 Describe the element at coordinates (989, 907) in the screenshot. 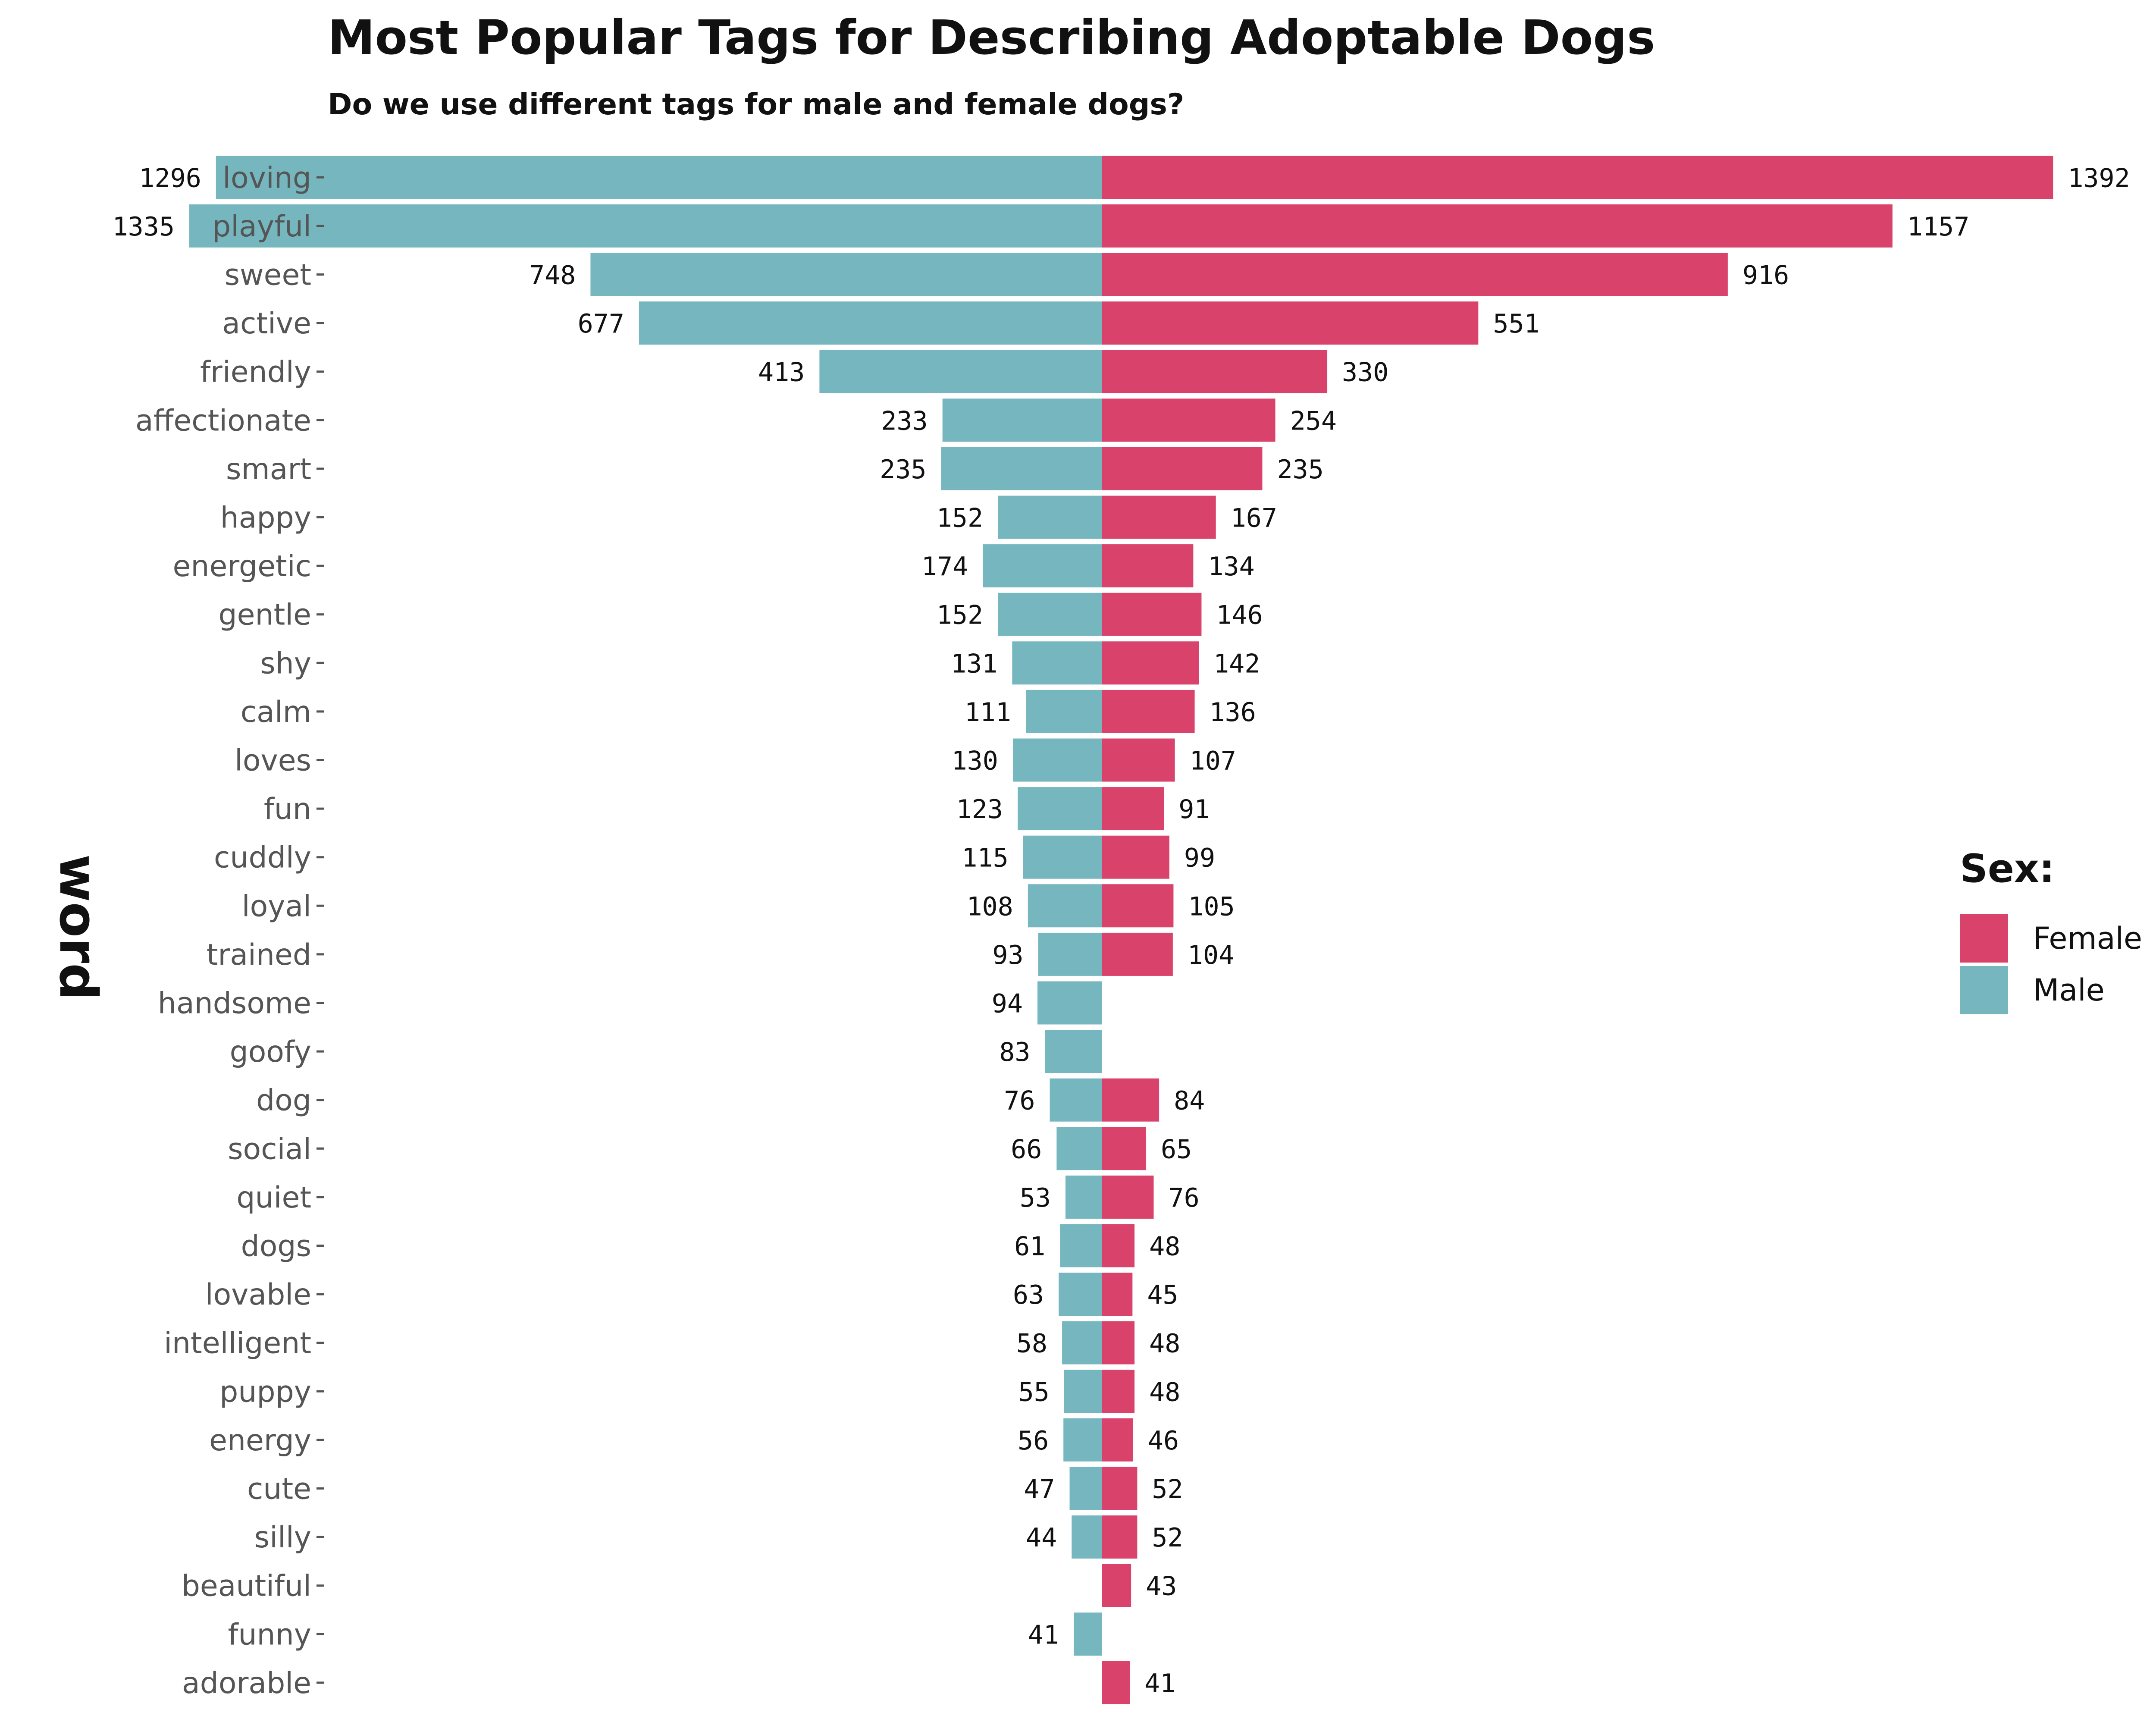

I see `value-label-male-loyal: 108` at that location.